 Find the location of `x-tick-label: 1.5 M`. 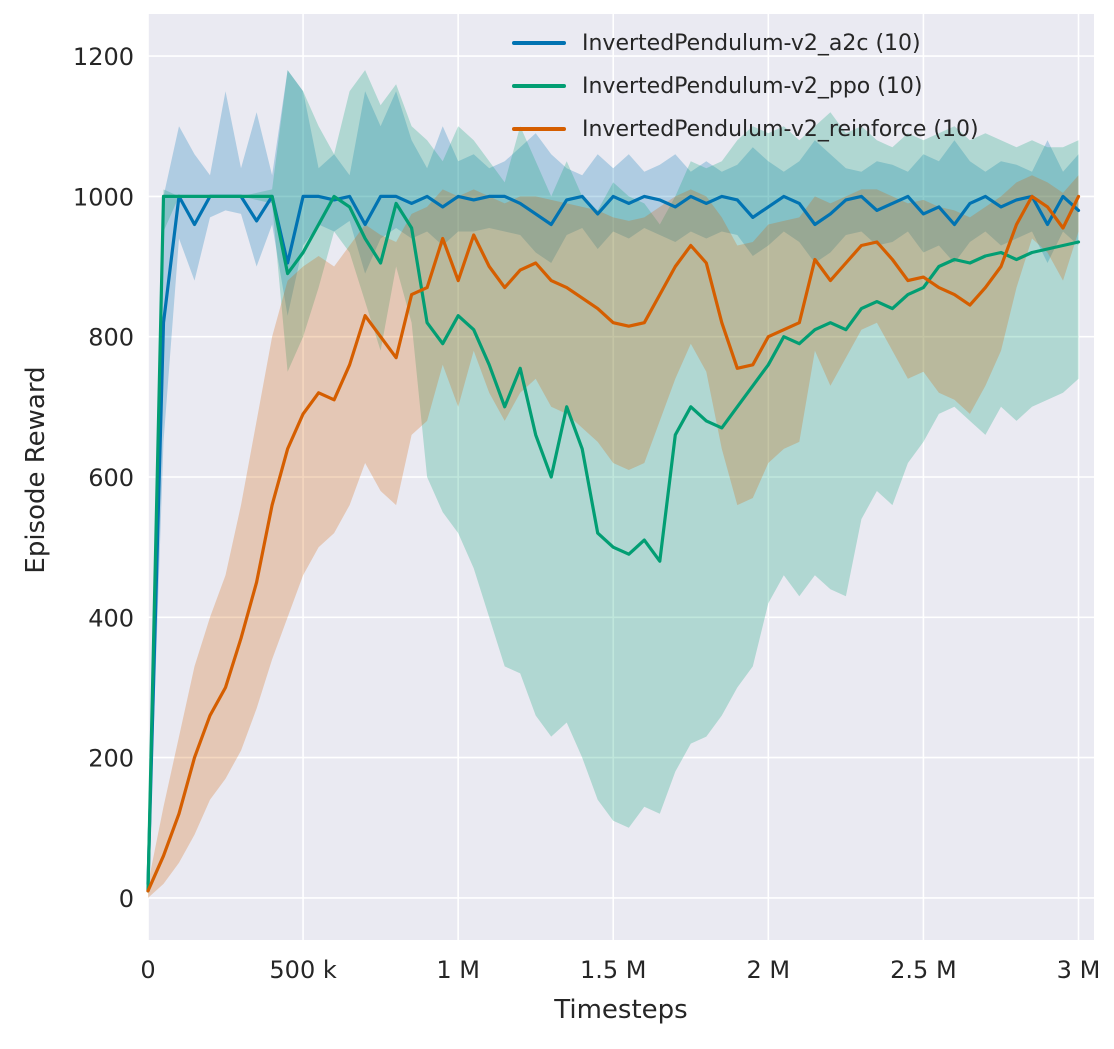

x-tick-label: 1.5 M is located at coordinates (613, 970).